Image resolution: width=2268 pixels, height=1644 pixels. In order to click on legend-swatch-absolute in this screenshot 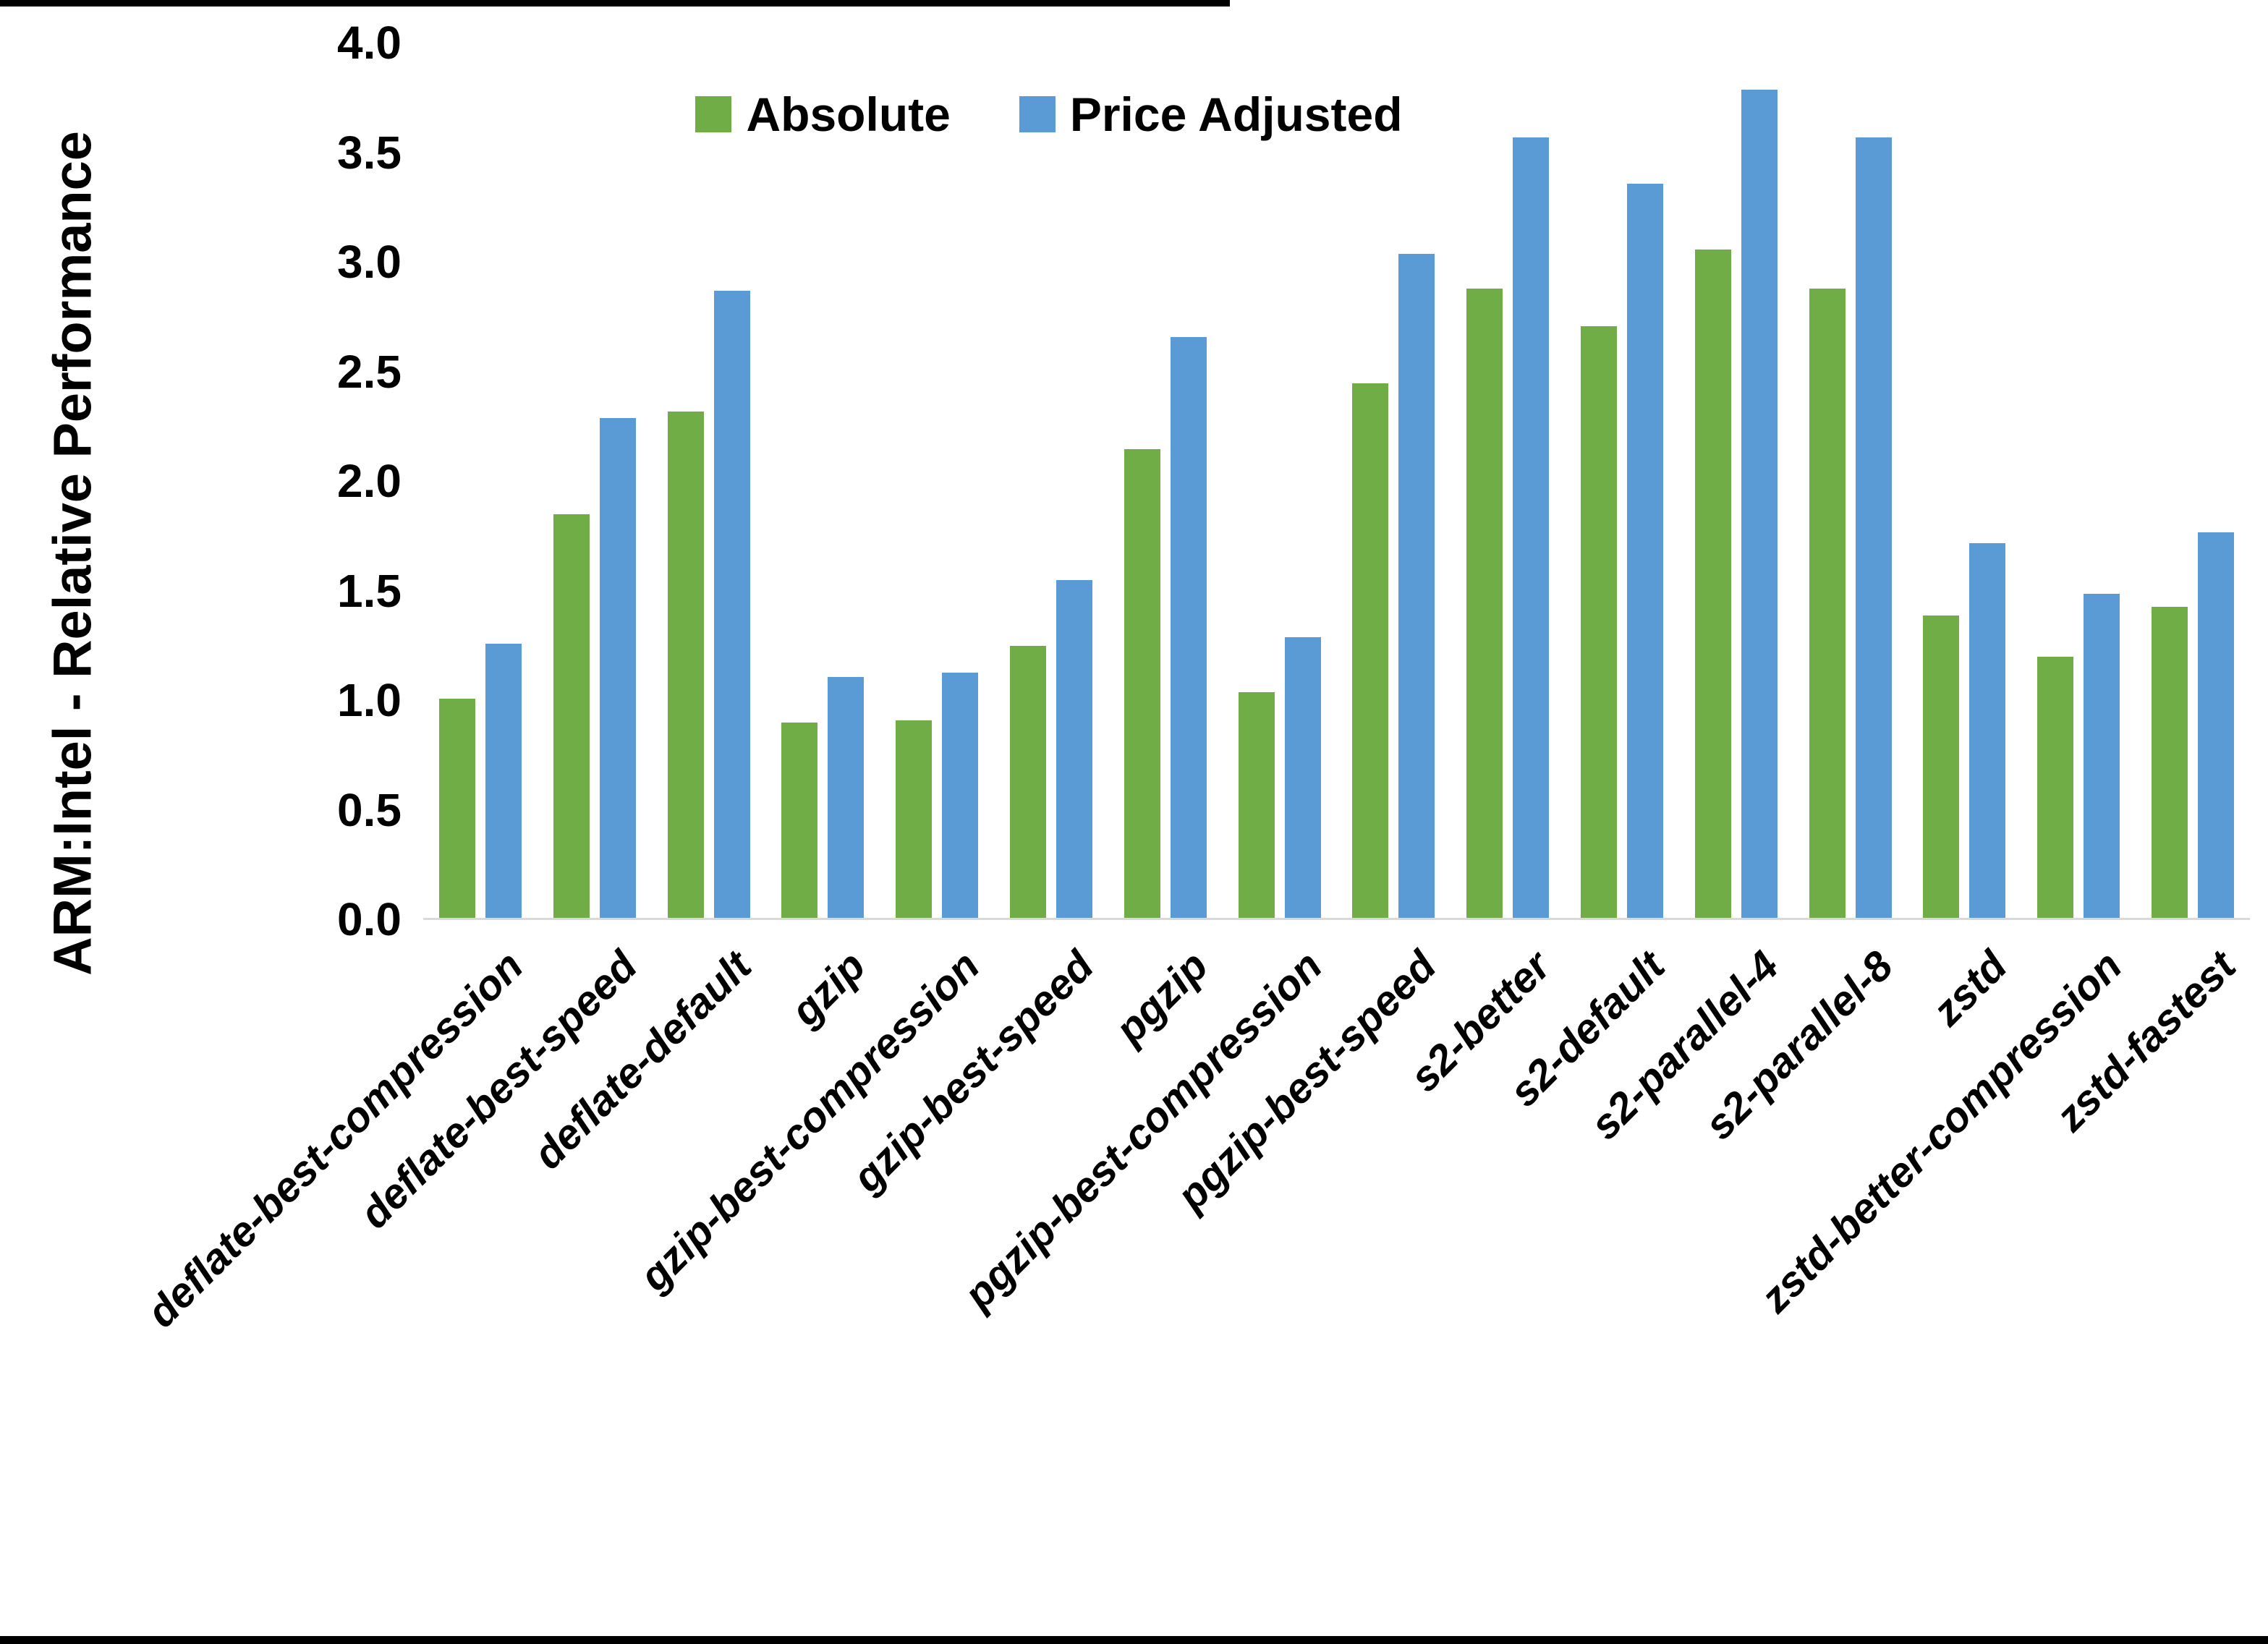, I will do `click(713, 114)`.